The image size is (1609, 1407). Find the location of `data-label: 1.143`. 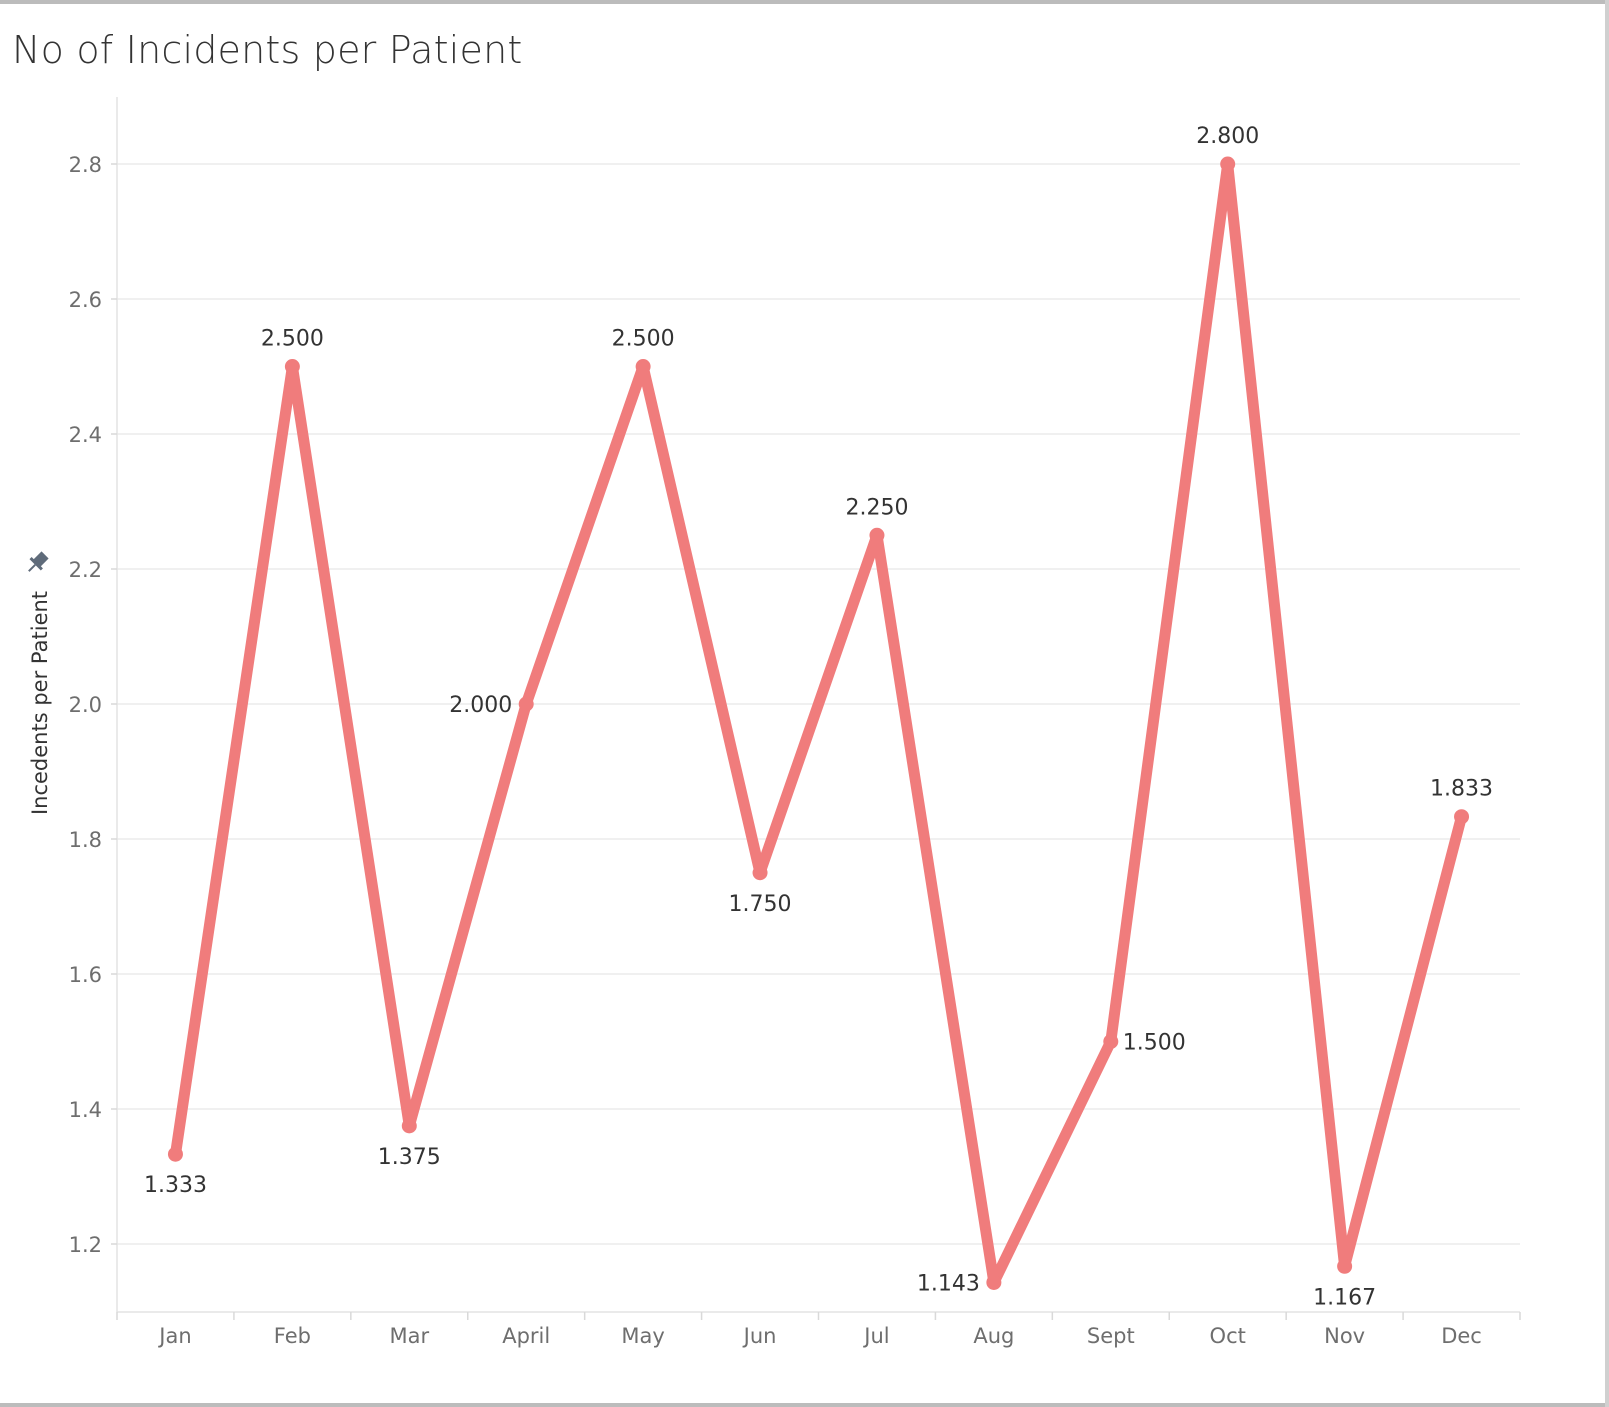

data-label: 1.143 is located at coordinates (948, 1283).